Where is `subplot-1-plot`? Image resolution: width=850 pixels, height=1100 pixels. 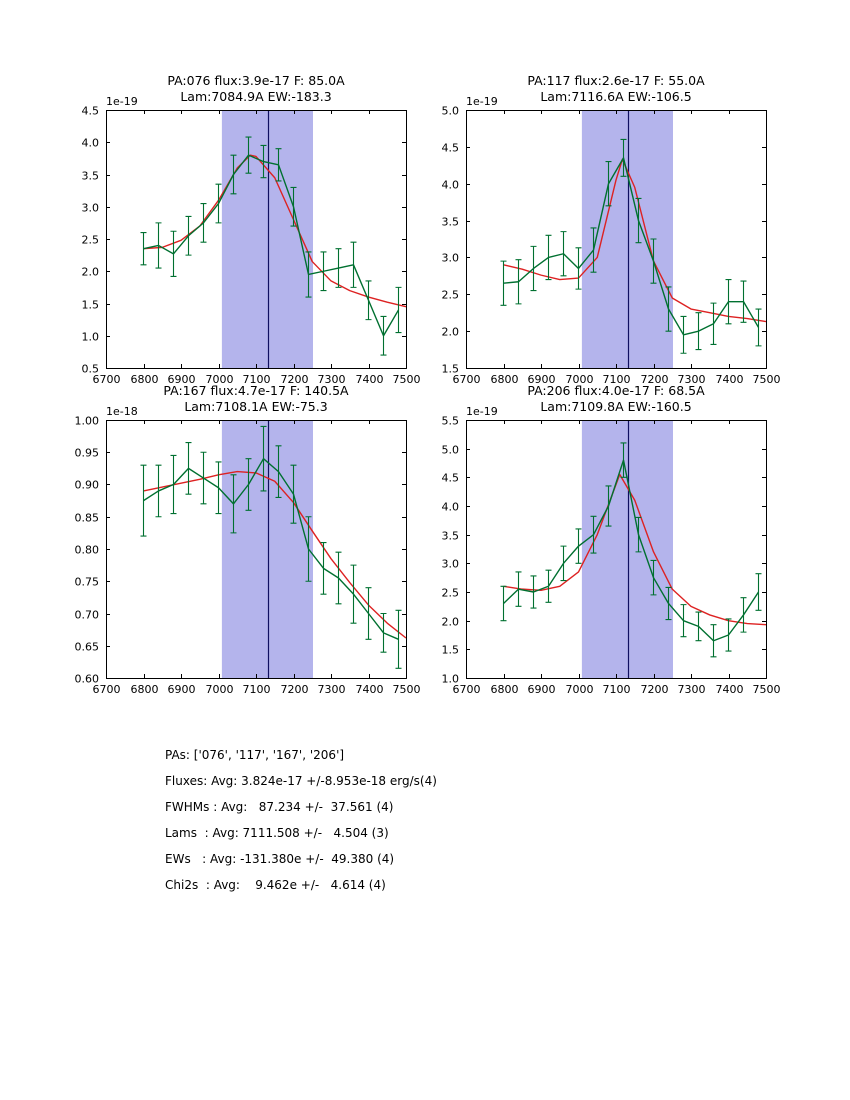 subplot-1-plot is located at coordinates (236, 248).